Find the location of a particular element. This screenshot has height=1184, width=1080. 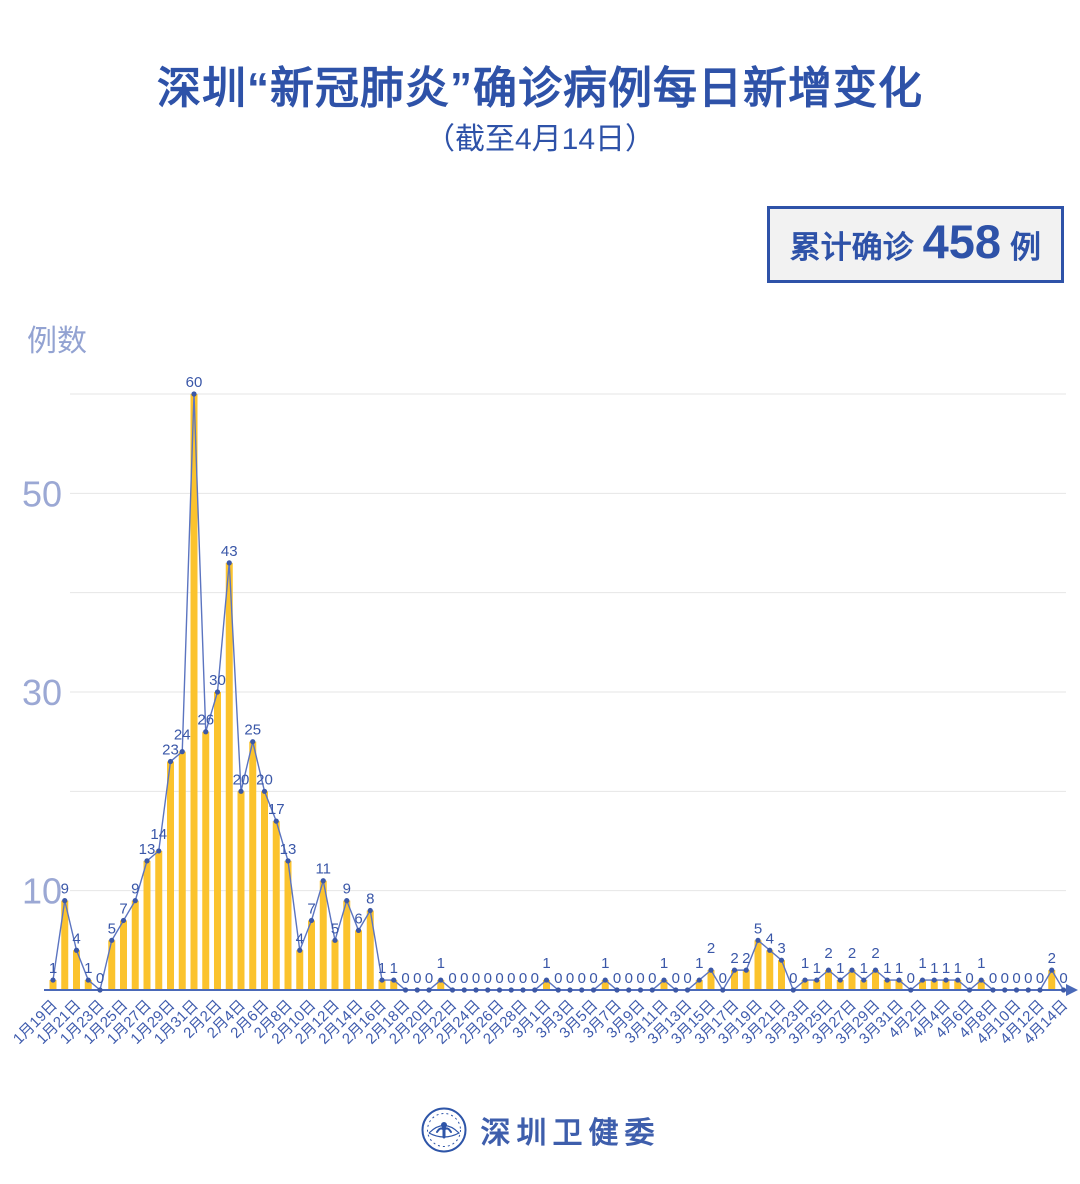

value-label: 43 is located at coordinates (229, 551).